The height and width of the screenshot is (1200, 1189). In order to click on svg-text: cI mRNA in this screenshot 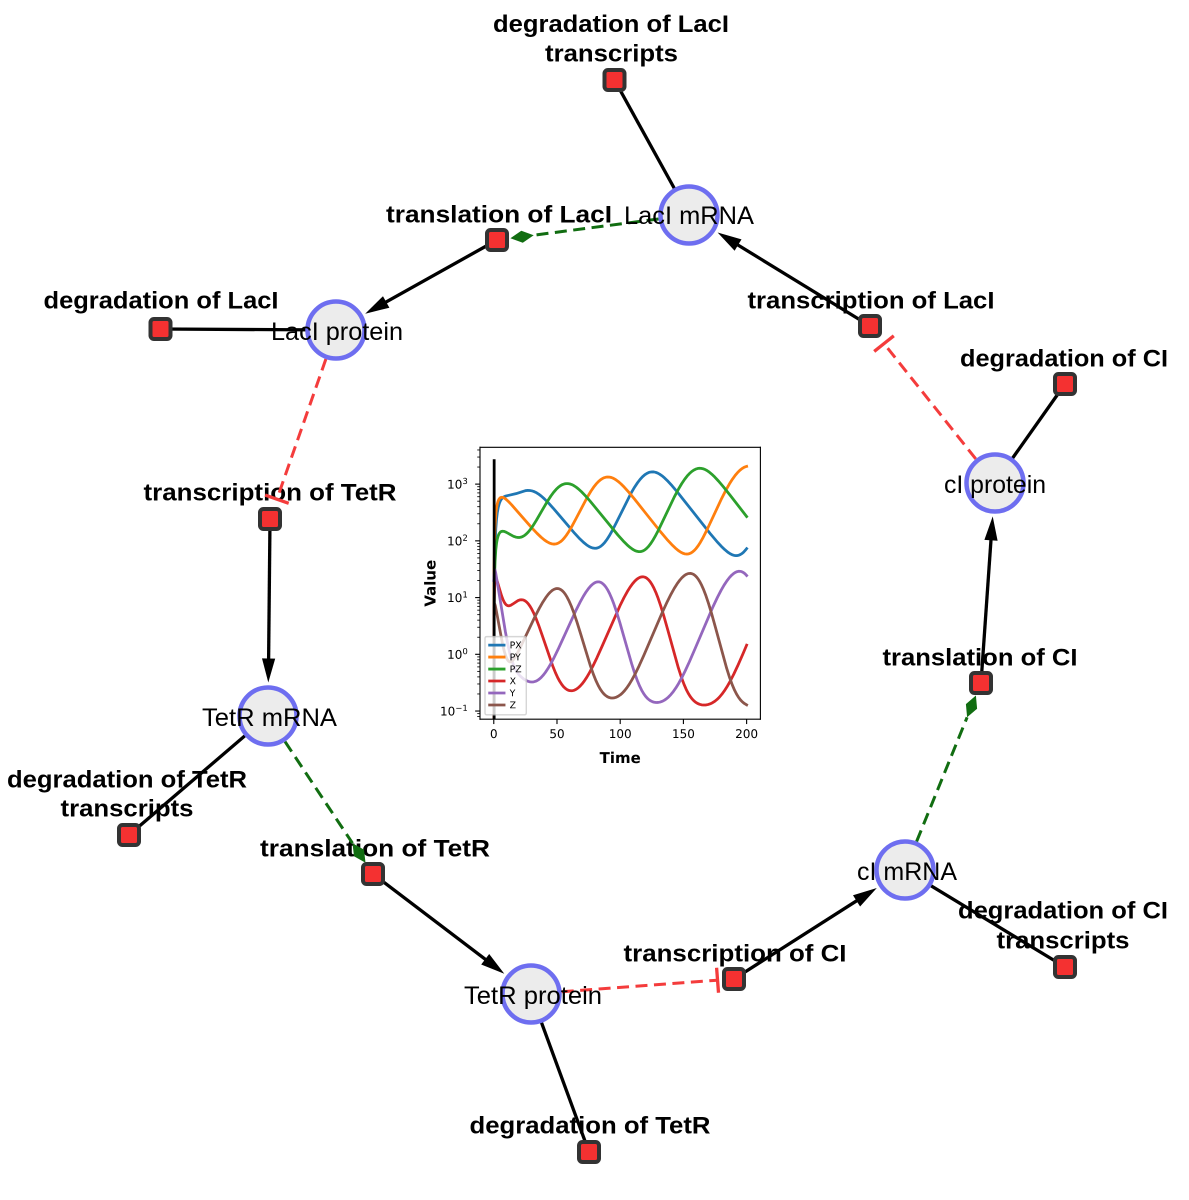, I will do `click(907, 872)`.